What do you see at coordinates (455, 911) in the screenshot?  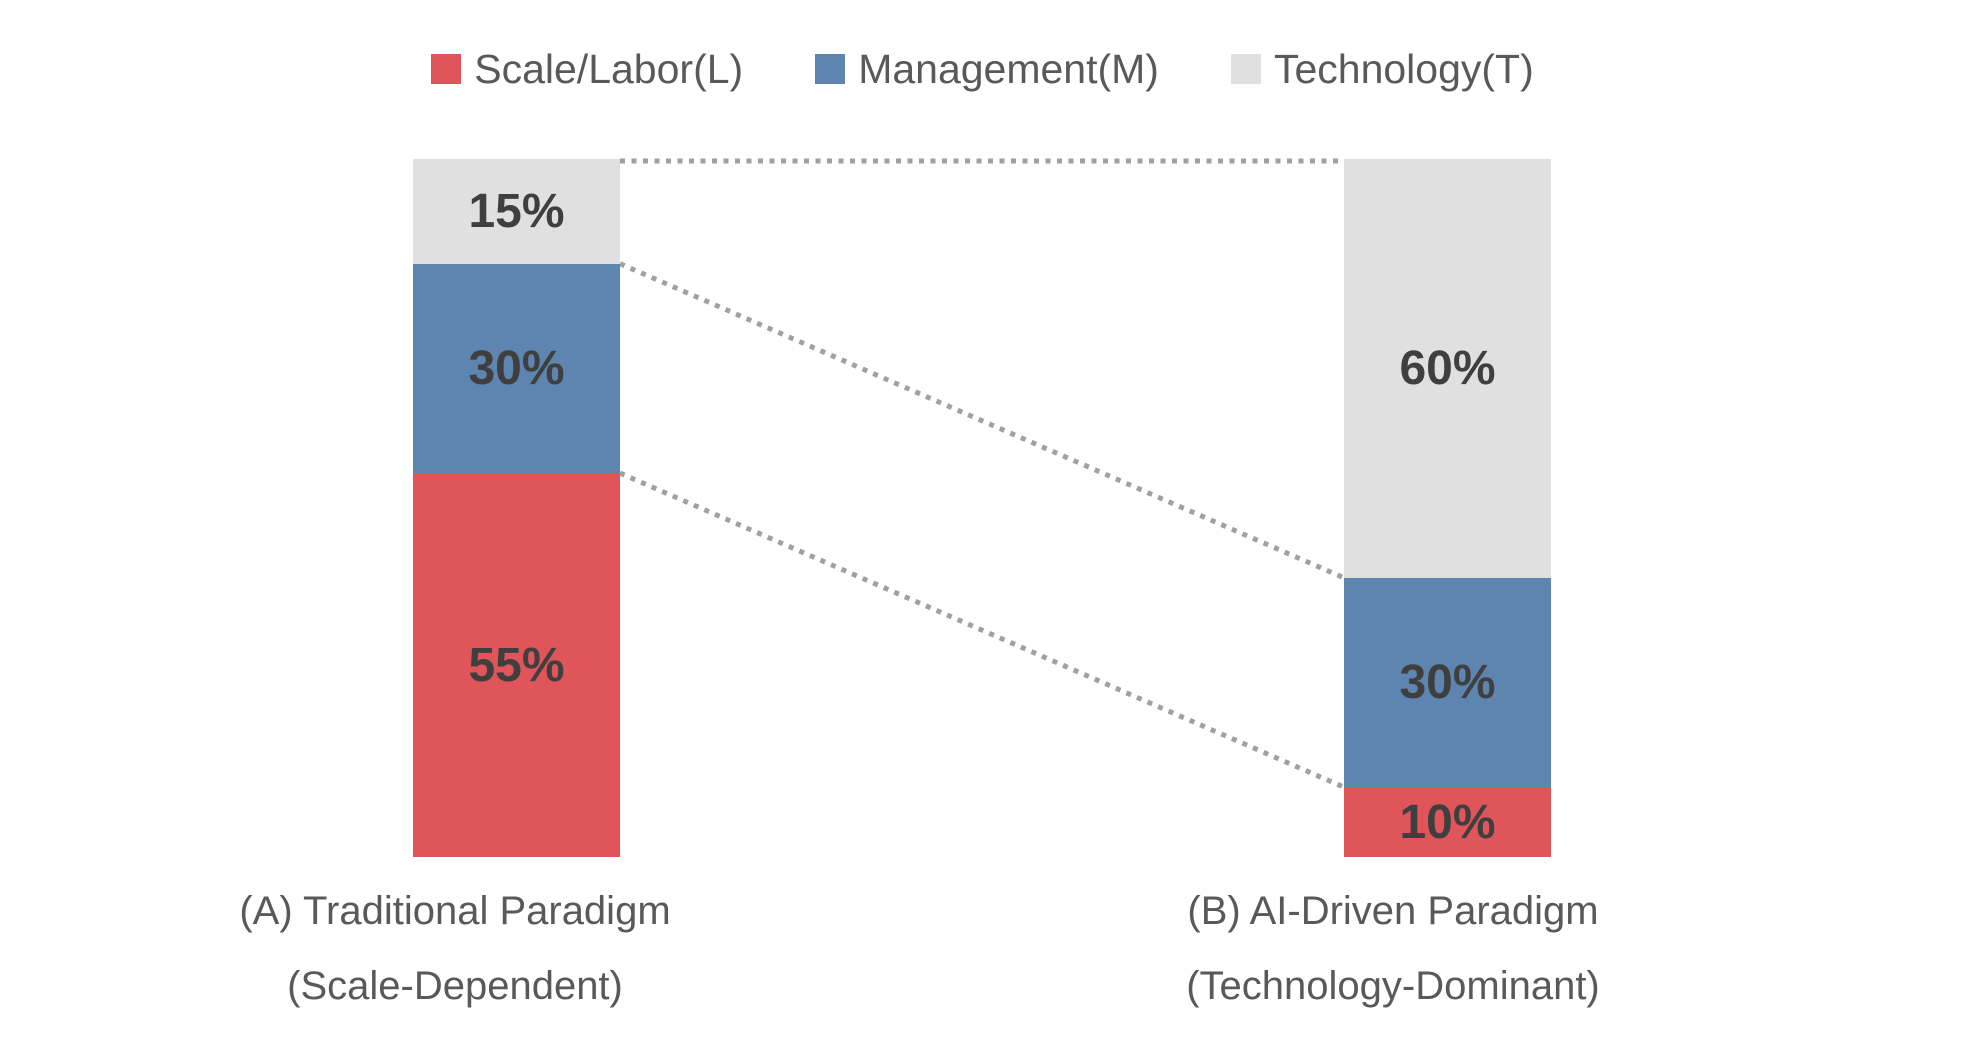 I see `category-label-line1: (A) Traditional Paradigm` at bounding box center [455, 911].